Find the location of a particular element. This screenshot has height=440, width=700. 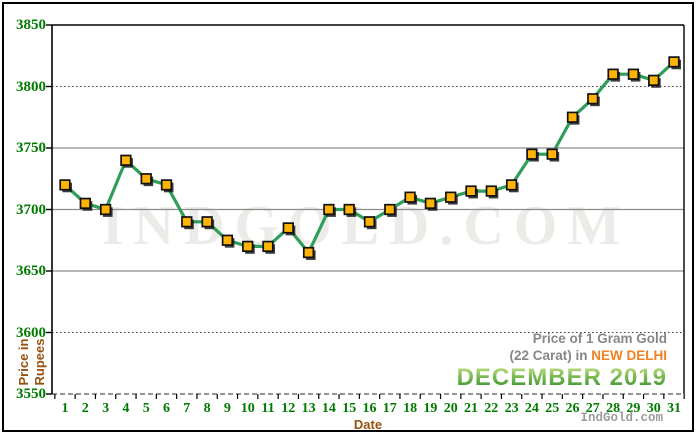

brand-credit: IndGold.com is located at coordinates (621, 418).